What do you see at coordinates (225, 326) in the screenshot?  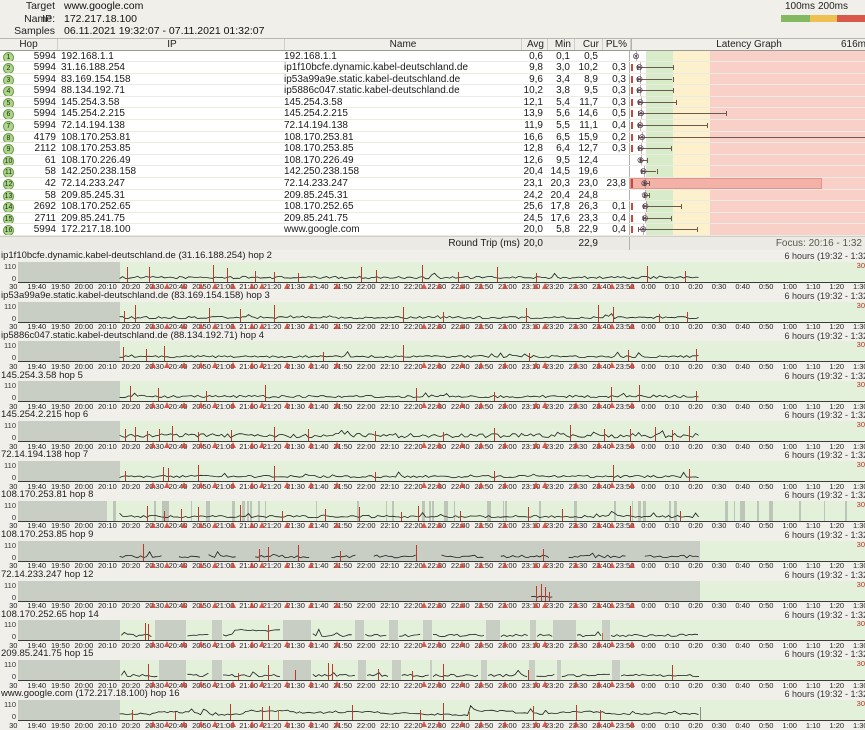 I see `time-tick-label: 21:00` at bounding box center [225, 326].